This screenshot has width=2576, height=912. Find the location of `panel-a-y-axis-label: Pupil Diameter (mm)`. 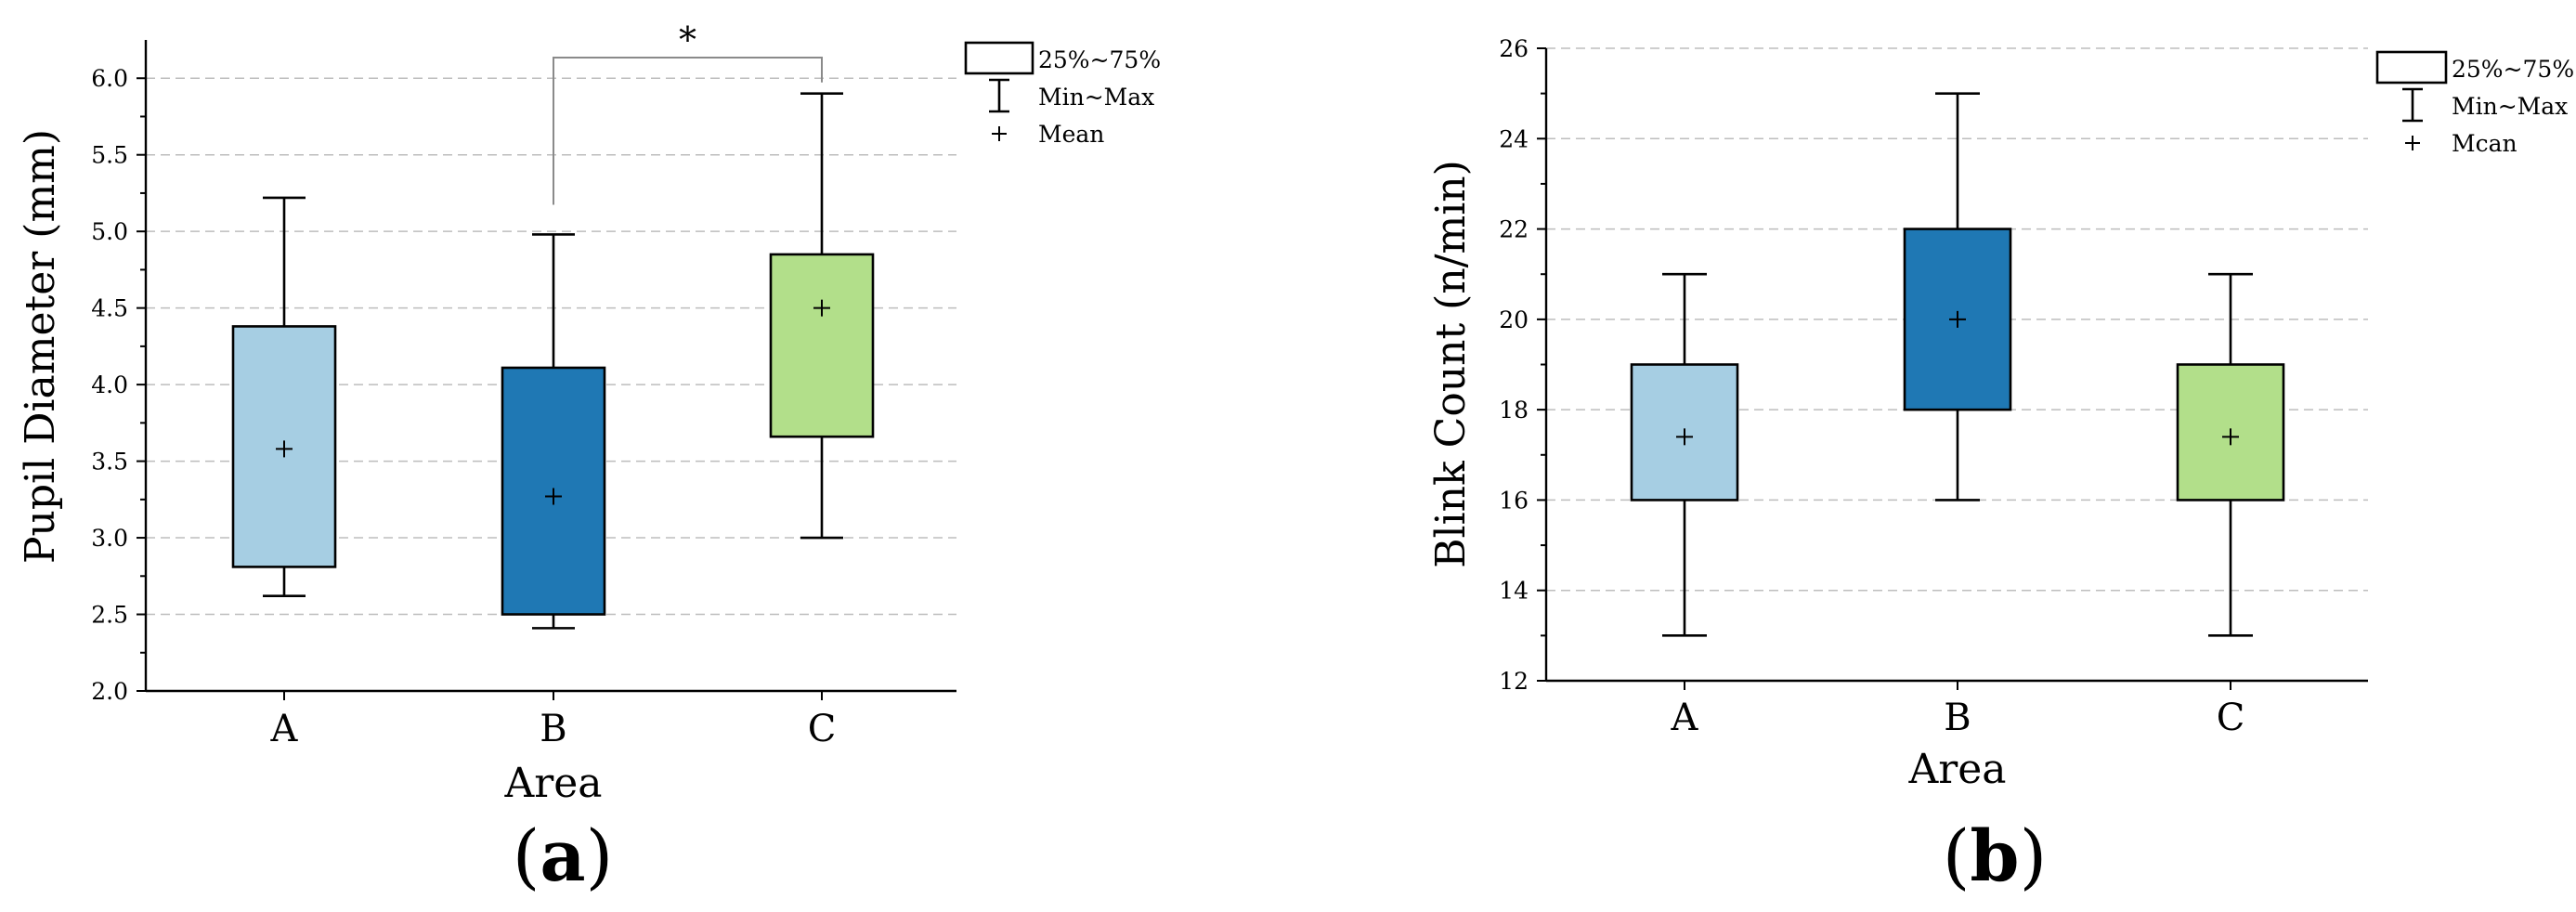

panel-a-y-axis-label: Pupil Diameter (mm) is located at coordinates (40, 346).